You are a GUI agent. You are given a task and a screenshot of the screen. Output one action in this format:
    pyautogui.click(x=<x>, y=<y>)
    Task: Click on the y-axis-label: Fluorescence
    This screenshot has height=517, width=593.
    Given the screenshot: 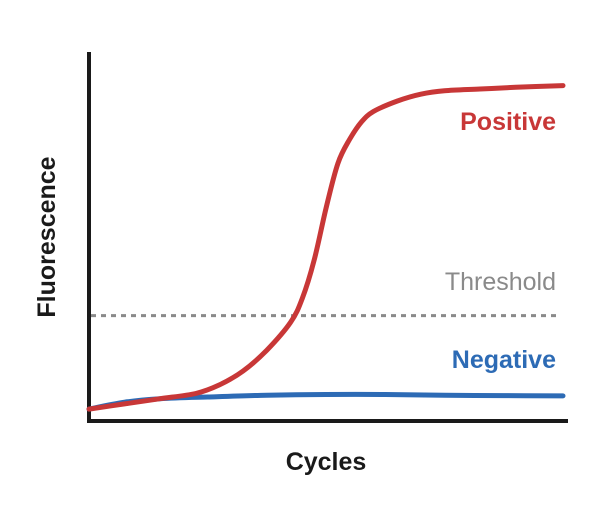 What is the action you would take?
    pyautogui.click(x=47, y=236)
    